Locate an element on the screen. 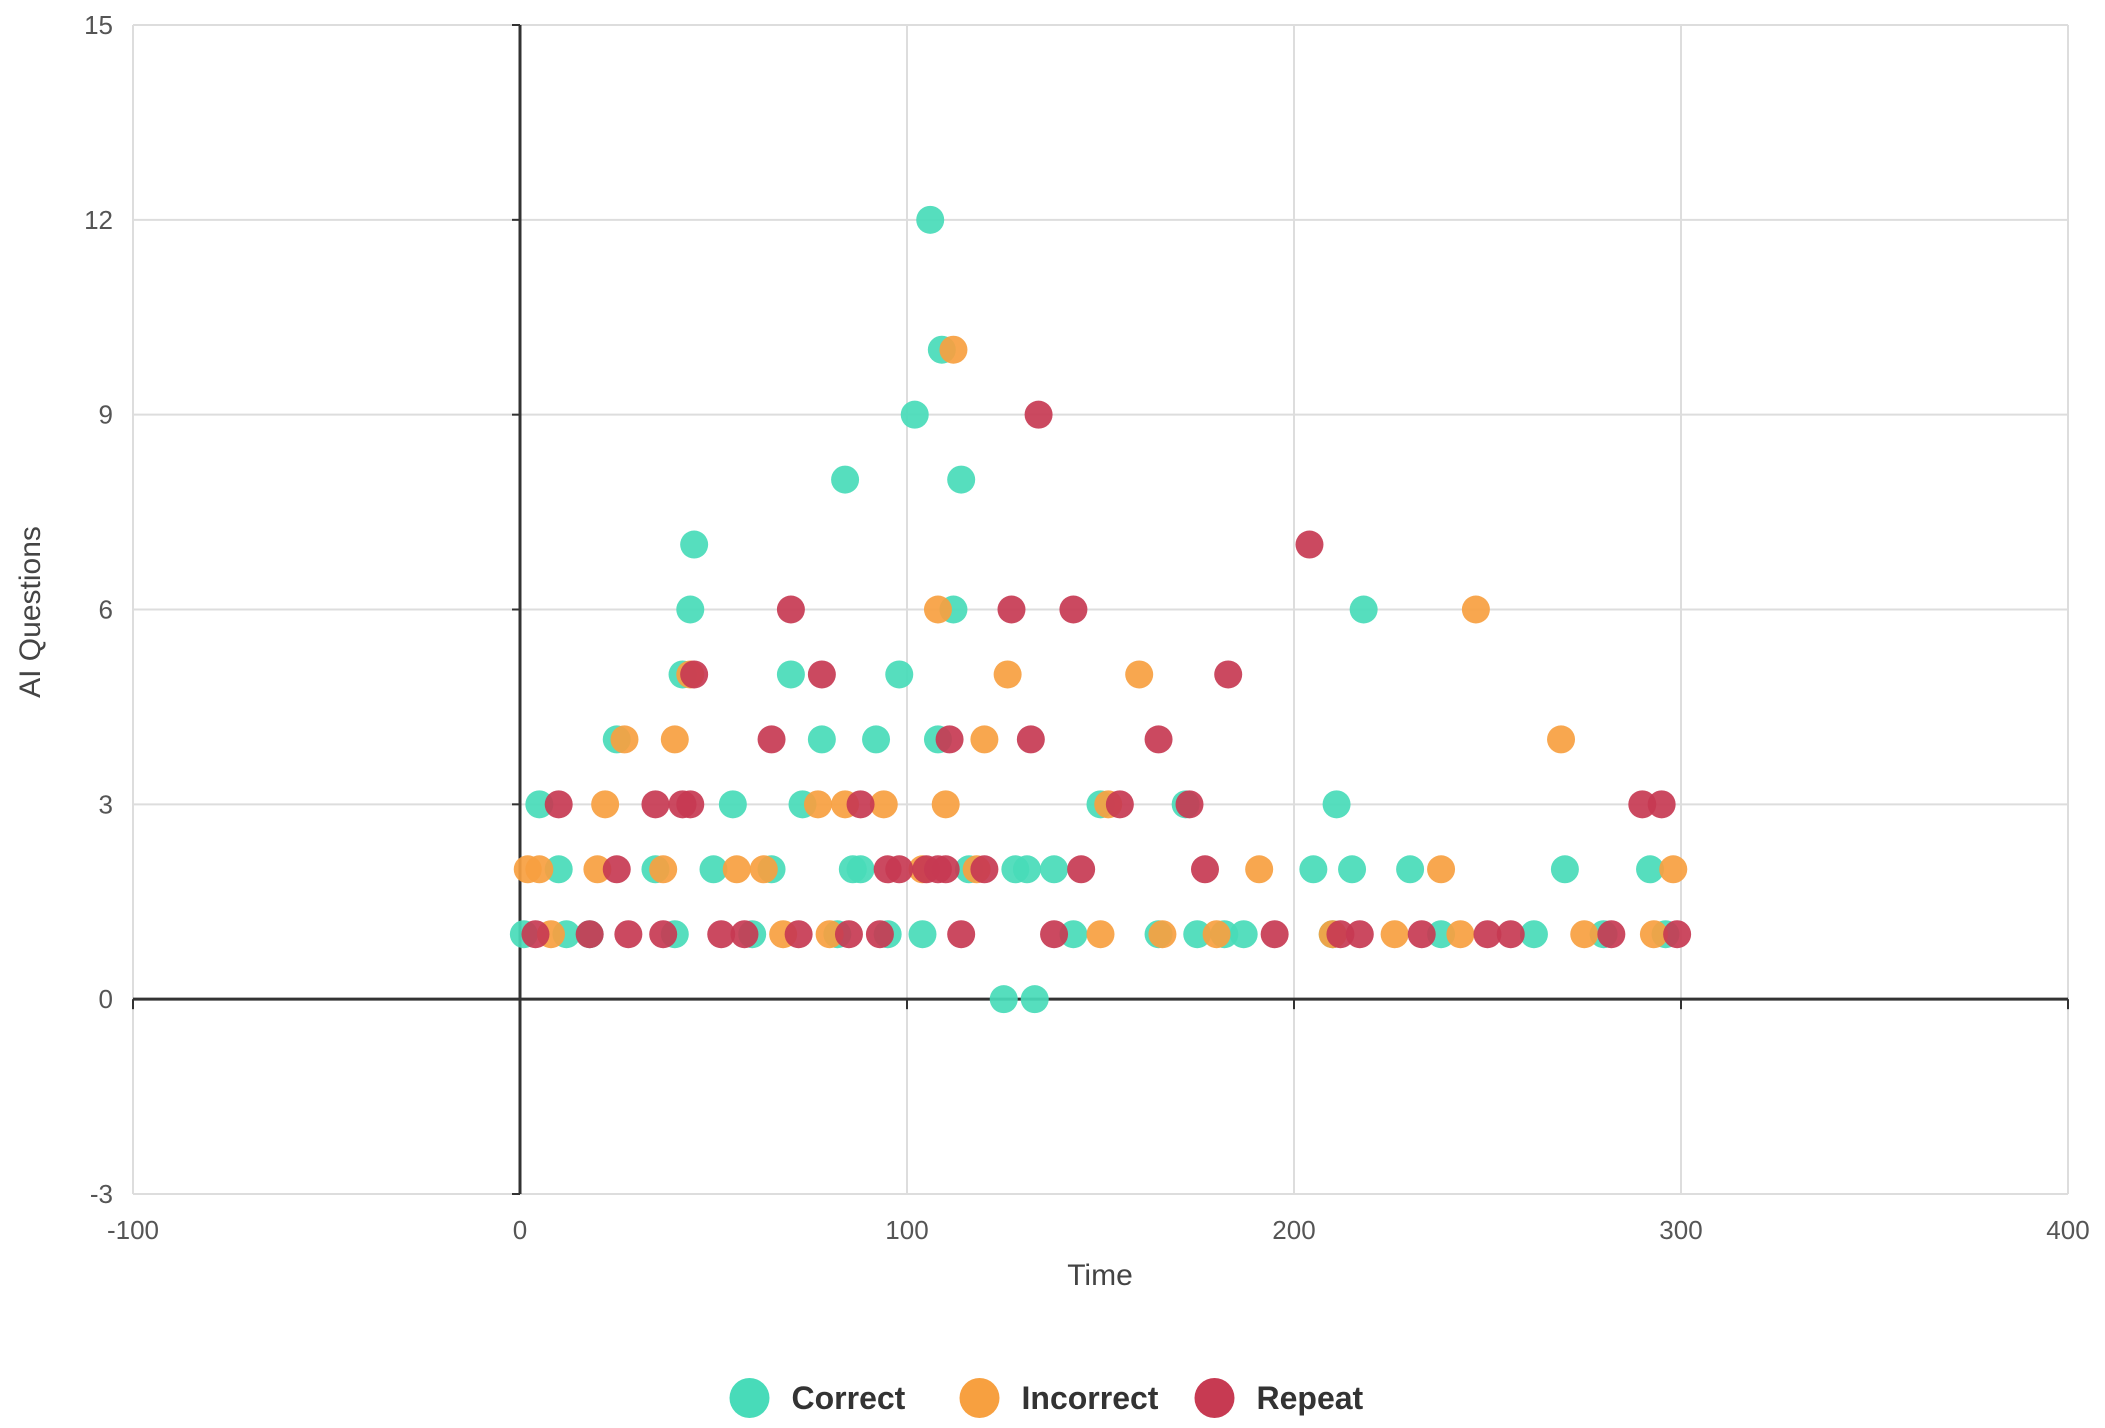 The height and width of the screenshot is (1428, 2105). y-tick-label: 15 is located at coordinates (98, 25).